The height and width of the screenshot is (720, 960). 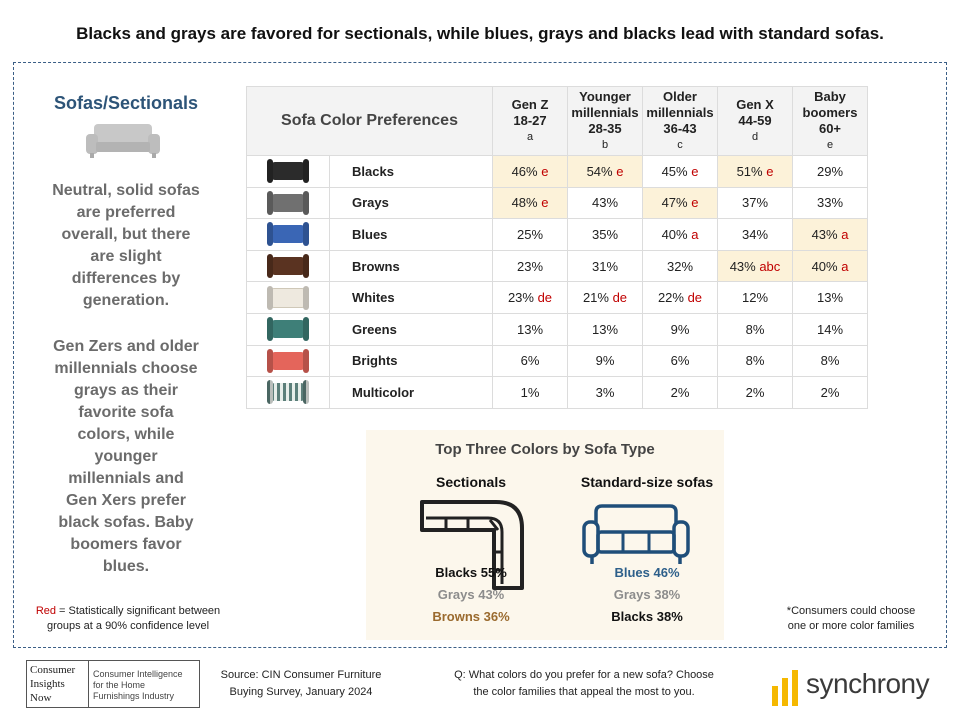 What do you see at coordinates (126, 300) in the screenshot?
I see `left-paragraph-1-line: generation.` at bounding box center [126, 300].